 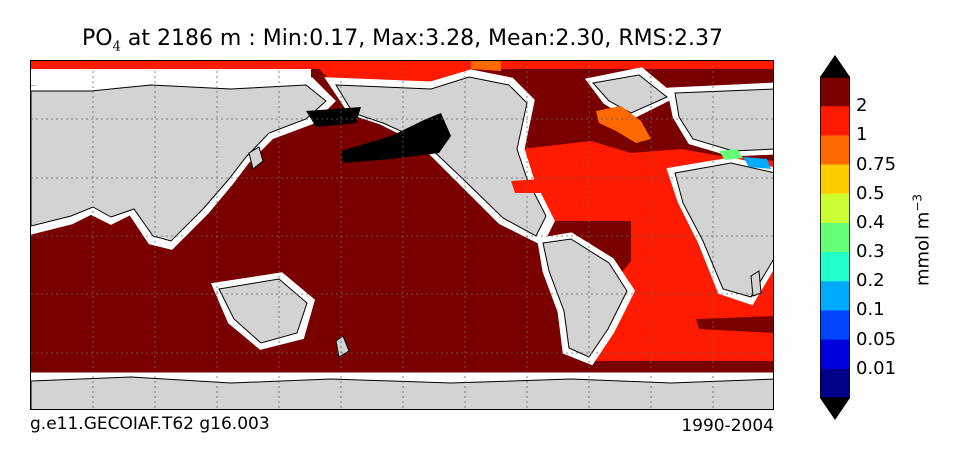 What do you see at coordinates (870, 193) in the screenshot?
I see `colorbar-tick-label: 0.5` at bounding box center [870, 193].